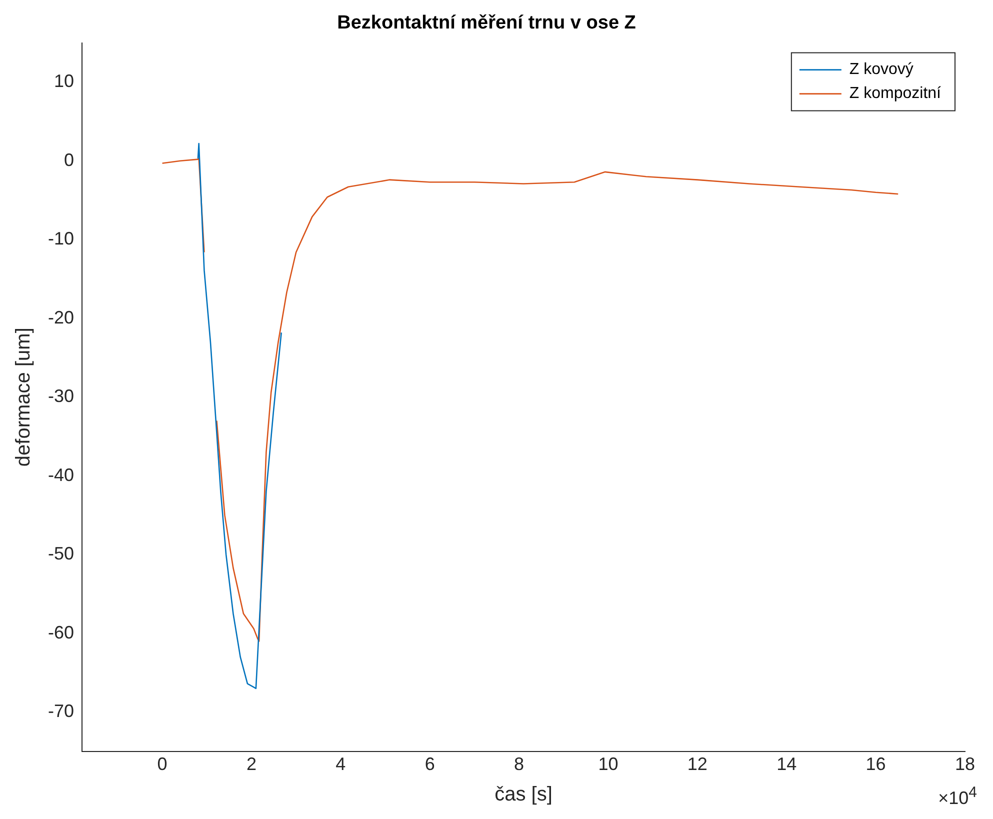  Describe the element at coordinates (341, 764) in the screenshot. I see `x-tick-label: 4` at that location.